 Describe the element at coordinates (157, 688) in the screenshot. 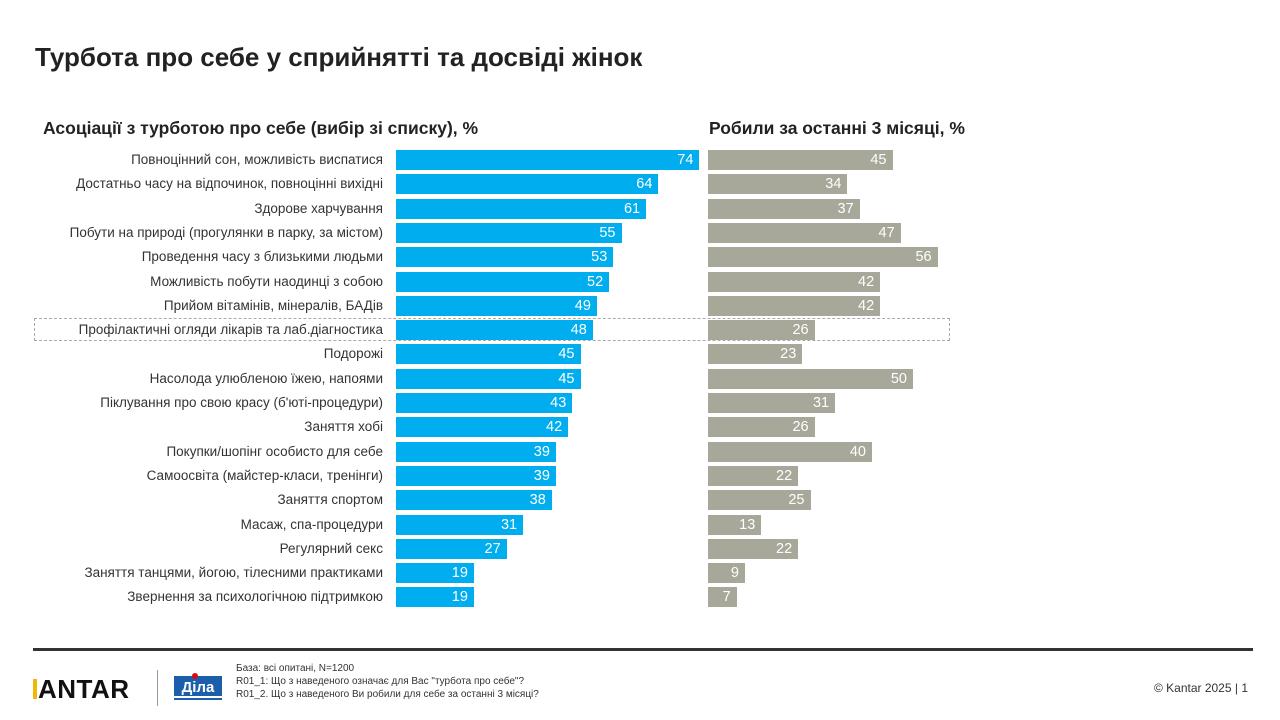

I see `logo-separator` at that location.